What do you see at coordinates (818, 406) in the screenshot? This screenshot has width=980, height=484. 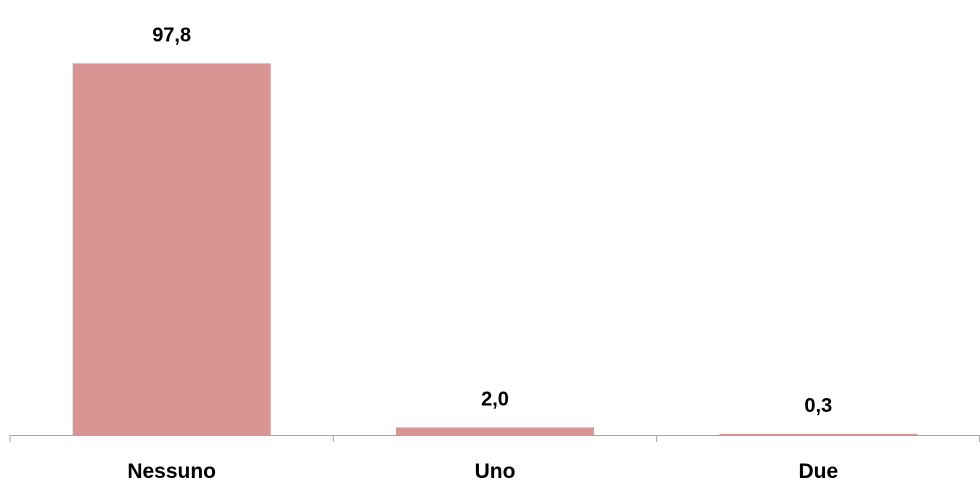 I see `value-label-due: 0,3` at bounding box center [818, 406].